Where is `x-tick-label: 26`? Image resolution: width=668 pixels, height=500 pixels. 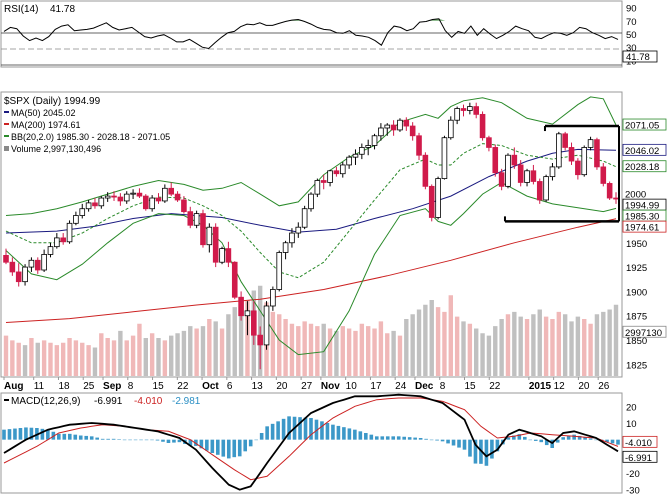
x-tick-label: 26 is located at coordinates (604, 386).